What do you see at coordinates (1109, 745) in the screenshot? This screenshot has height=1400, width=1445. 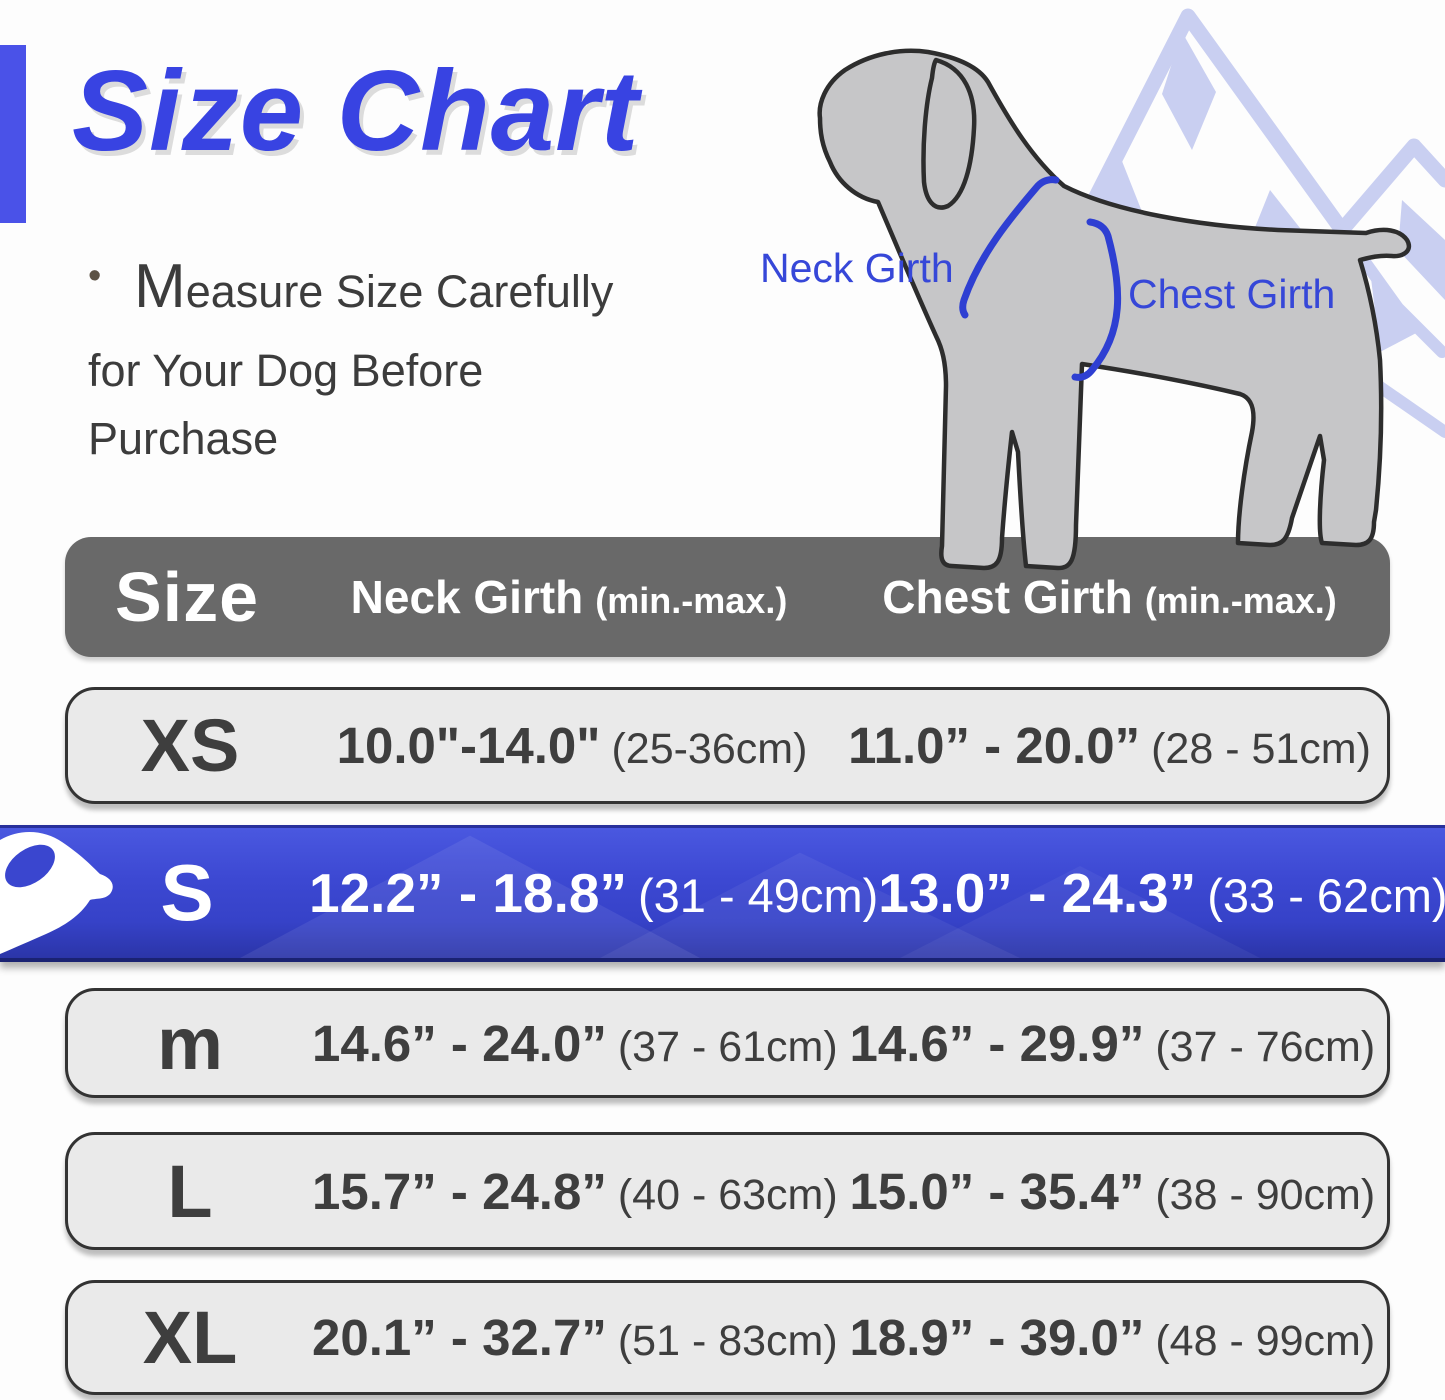 I see `chest-girth-value: 11.0” - 20.0” (28 - 51cm)` at bounding box center [1109, 745].